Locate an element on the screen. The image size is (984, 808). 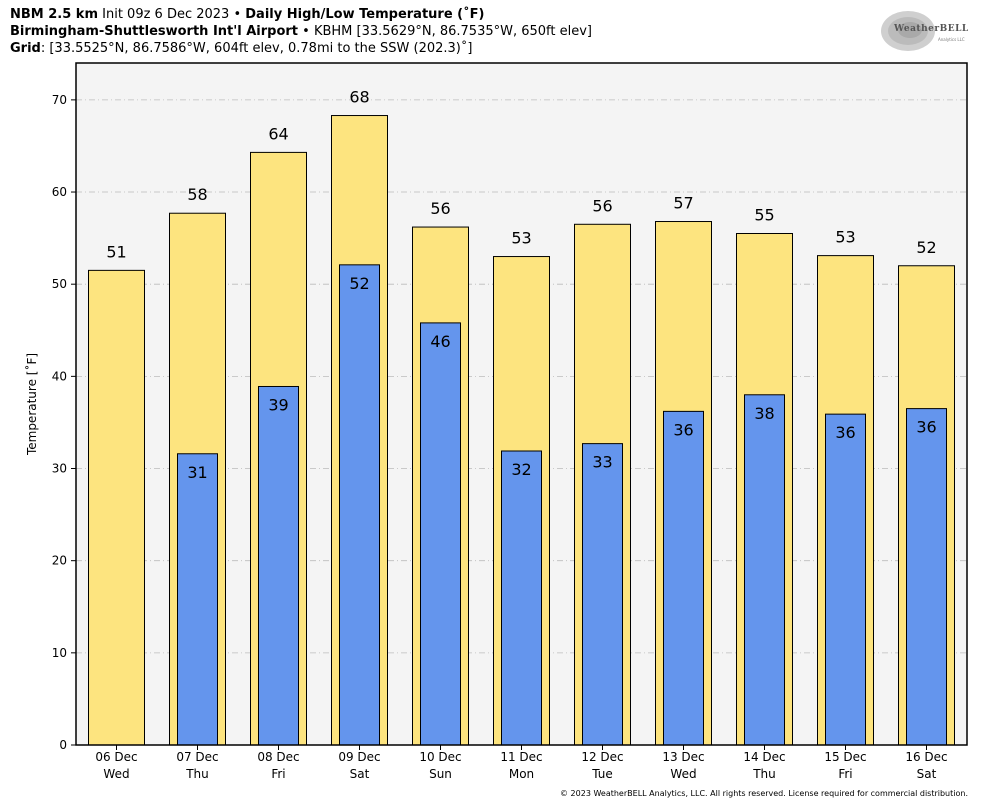
y-tick-label: 30 is located at coordinates (59, 469).